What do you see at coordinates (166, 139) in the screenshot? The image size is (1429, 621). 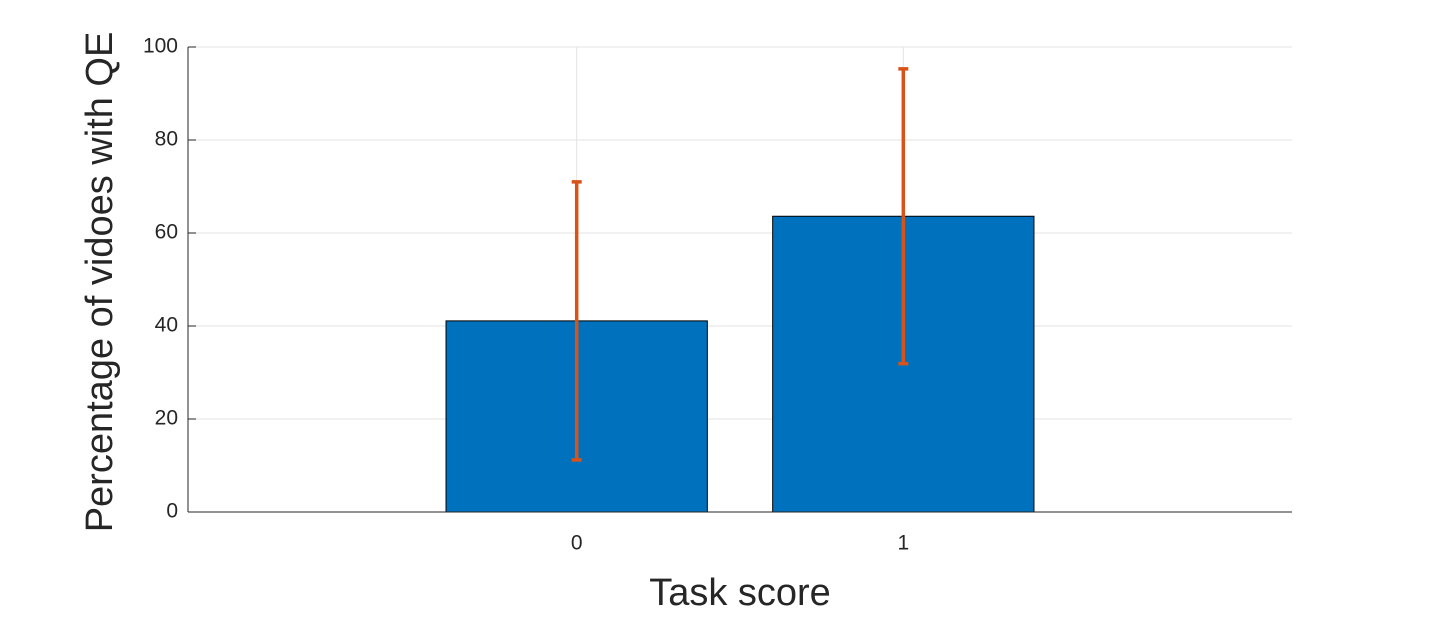 I see `y-tick-label: 80` at bounding box center [166, 139].